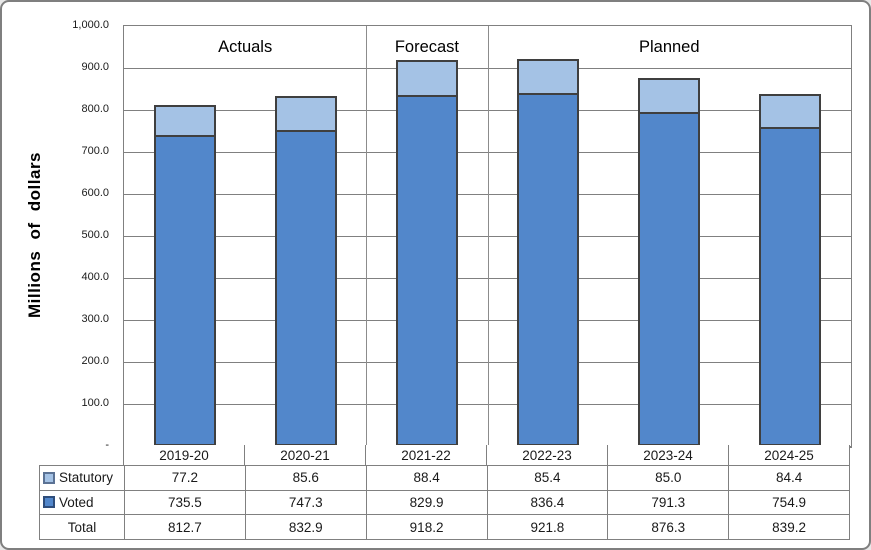 Image resolution: width=871 pixels, height=550 pixels. Describe the element at coordinates (185, 502) in the screenshot. I see `voted-value-cell: 735.5` at that location.